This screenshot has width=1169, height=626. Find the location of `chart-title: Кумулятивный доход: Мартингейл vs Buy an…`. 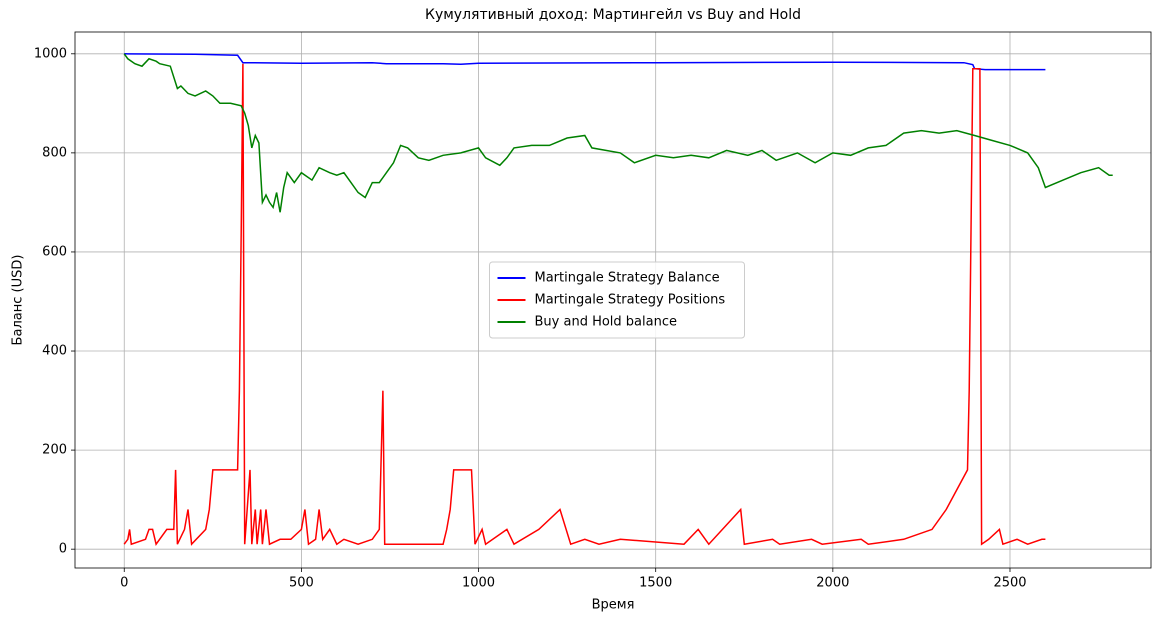

chart-title: Кумулятивный доход: Мартингейл vs Buy an… is located at coordinates (613, 15).